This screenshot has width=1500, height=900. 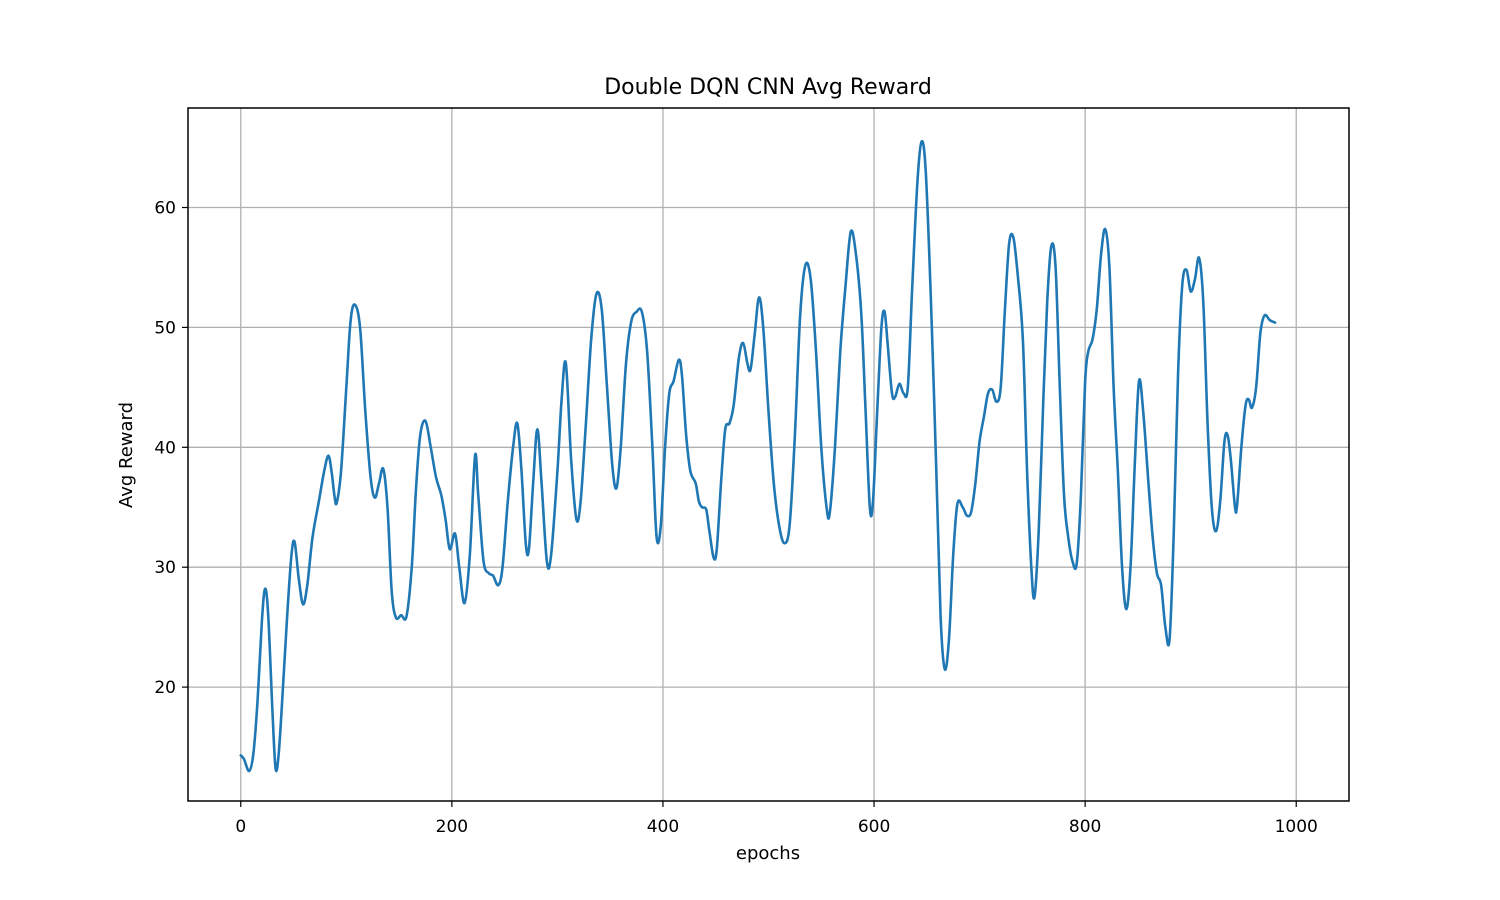 I want to click on y-tick-label: 50, so click(x=165, y=328).